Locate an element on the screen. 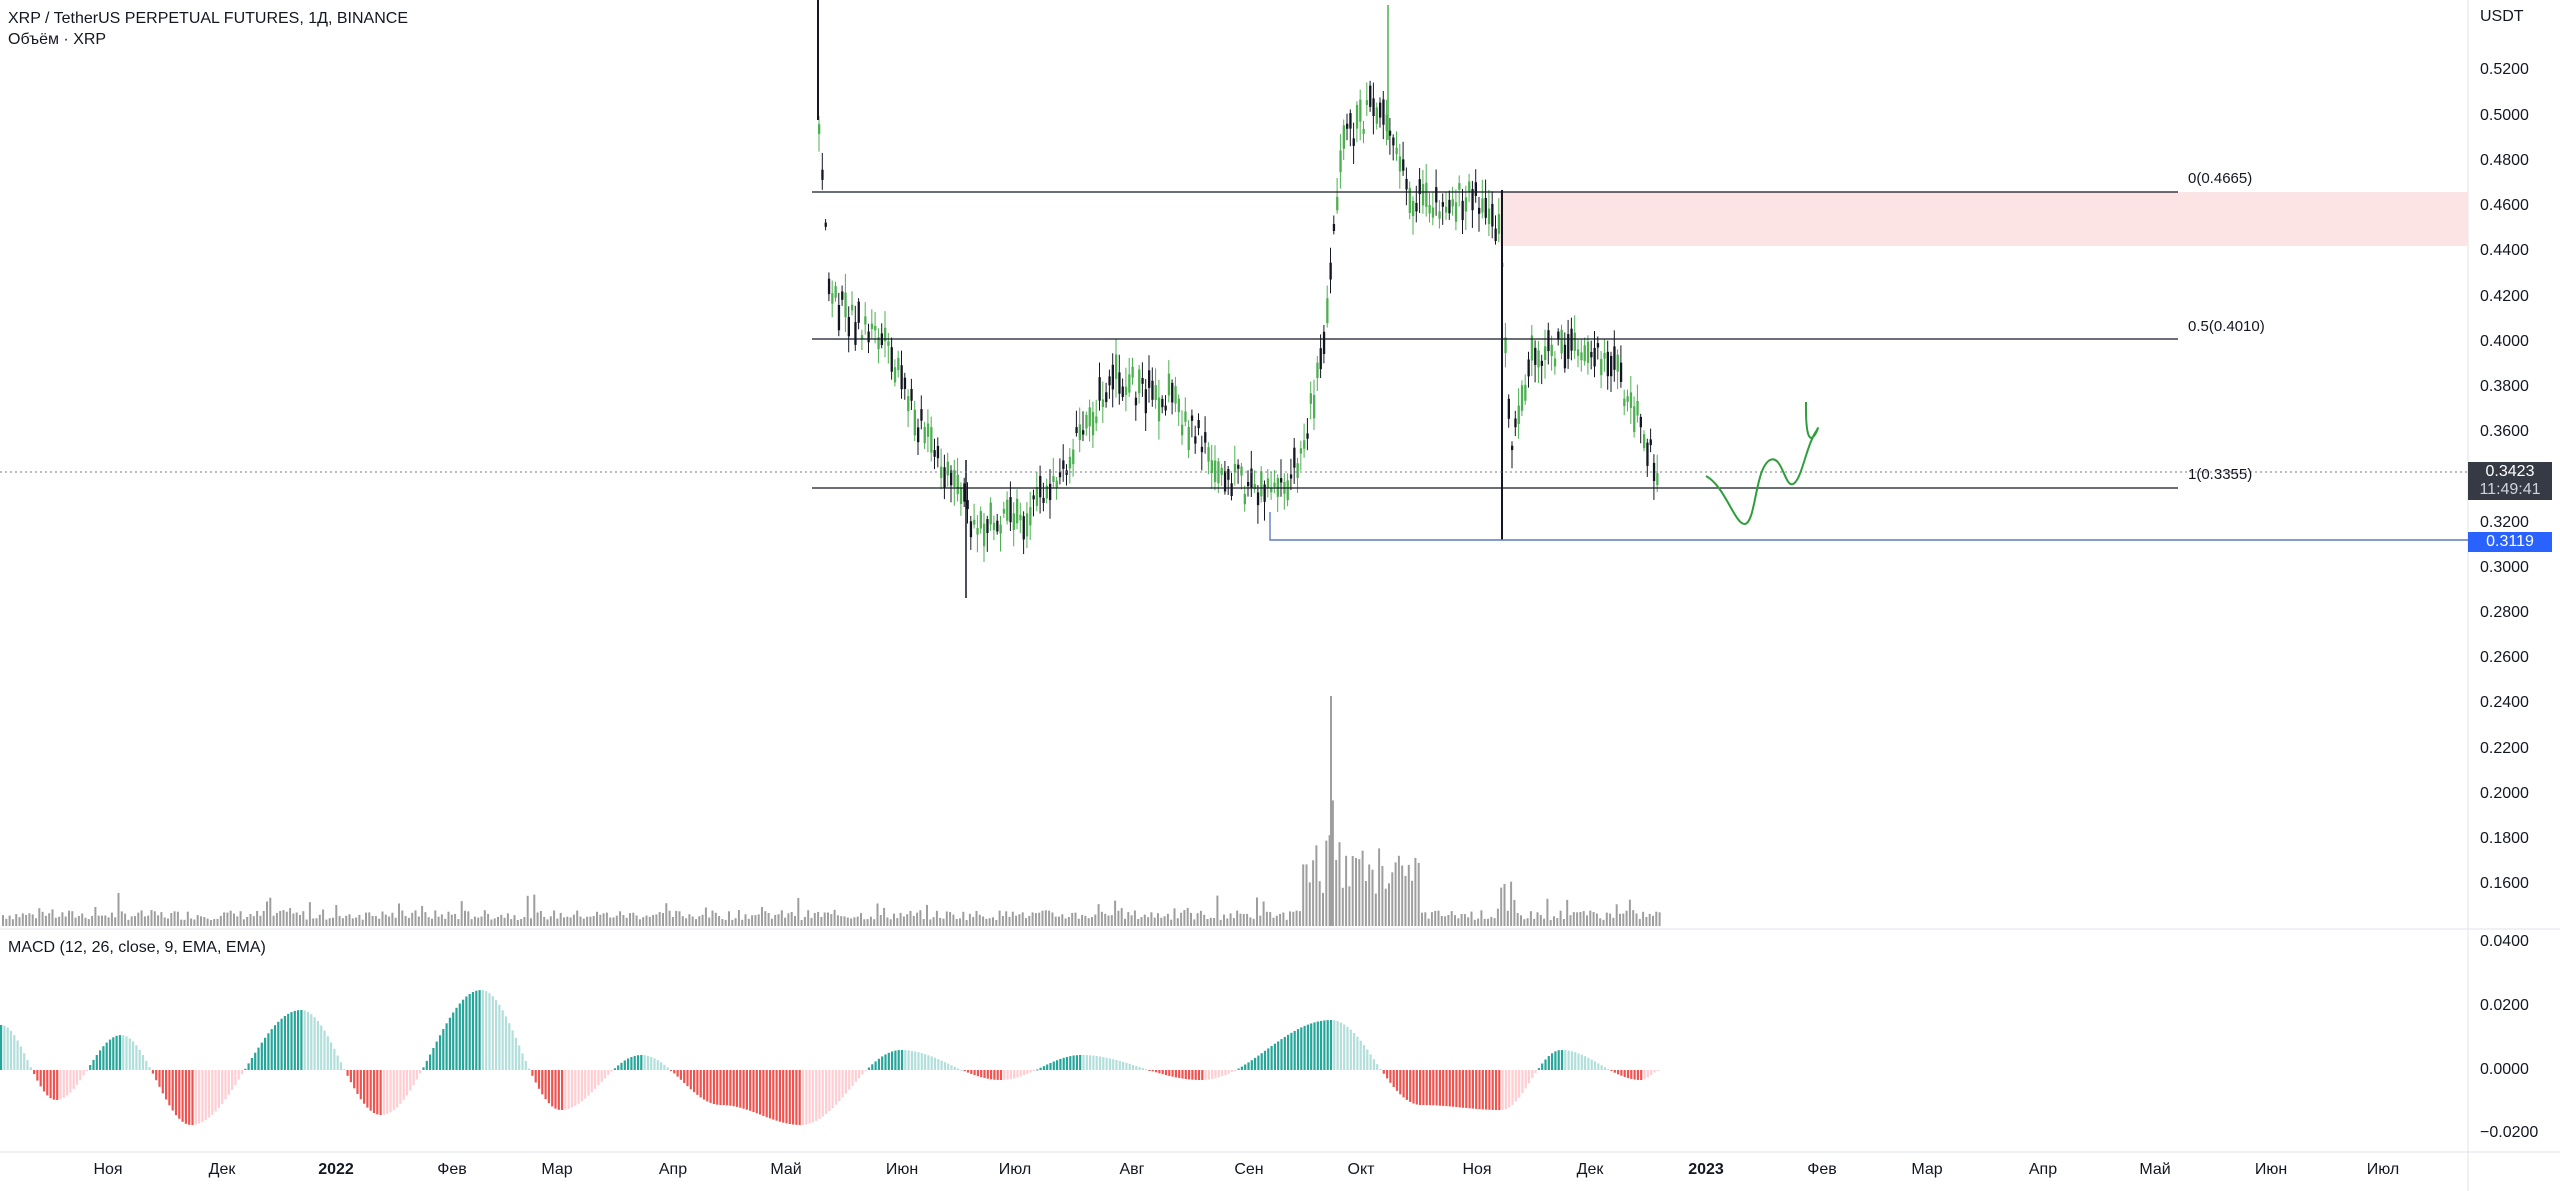 The width and height of the screenshot is (2560, 1191). current-price-badge: 0.3423 11:49:41 is located at coordinates (2510, 481).